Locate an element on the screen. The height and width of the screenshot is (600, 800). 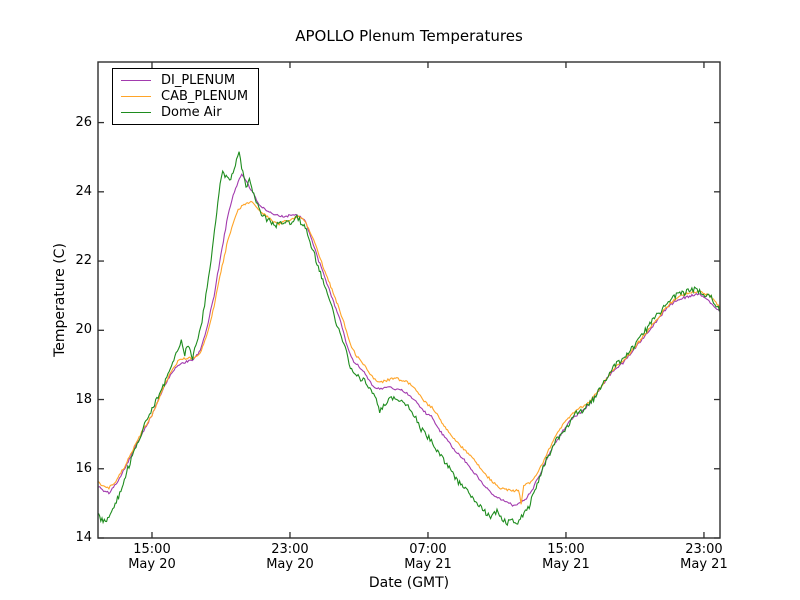
y-tick-label: 26 is located at coordinates (83, 122).